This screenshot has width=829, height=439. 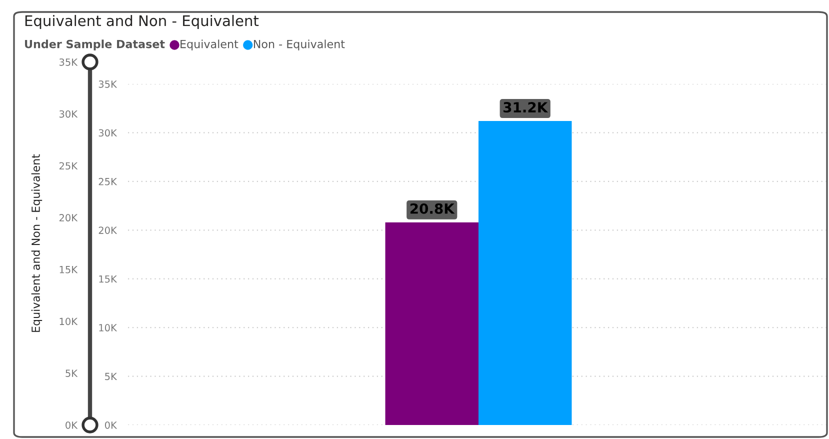 I want to click on y2-tick-label: 30K, so click(x=68, y=114).